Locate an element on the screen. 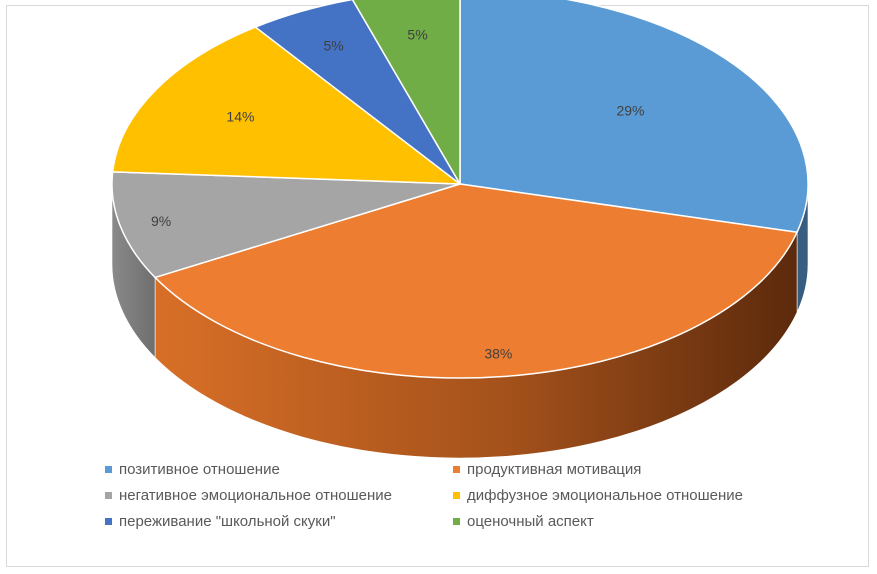 The height and width of the screenshot is (574, 877). legend-label-diffuse: диффузное эмоциональное отношение is located at coordinates (605, 495).